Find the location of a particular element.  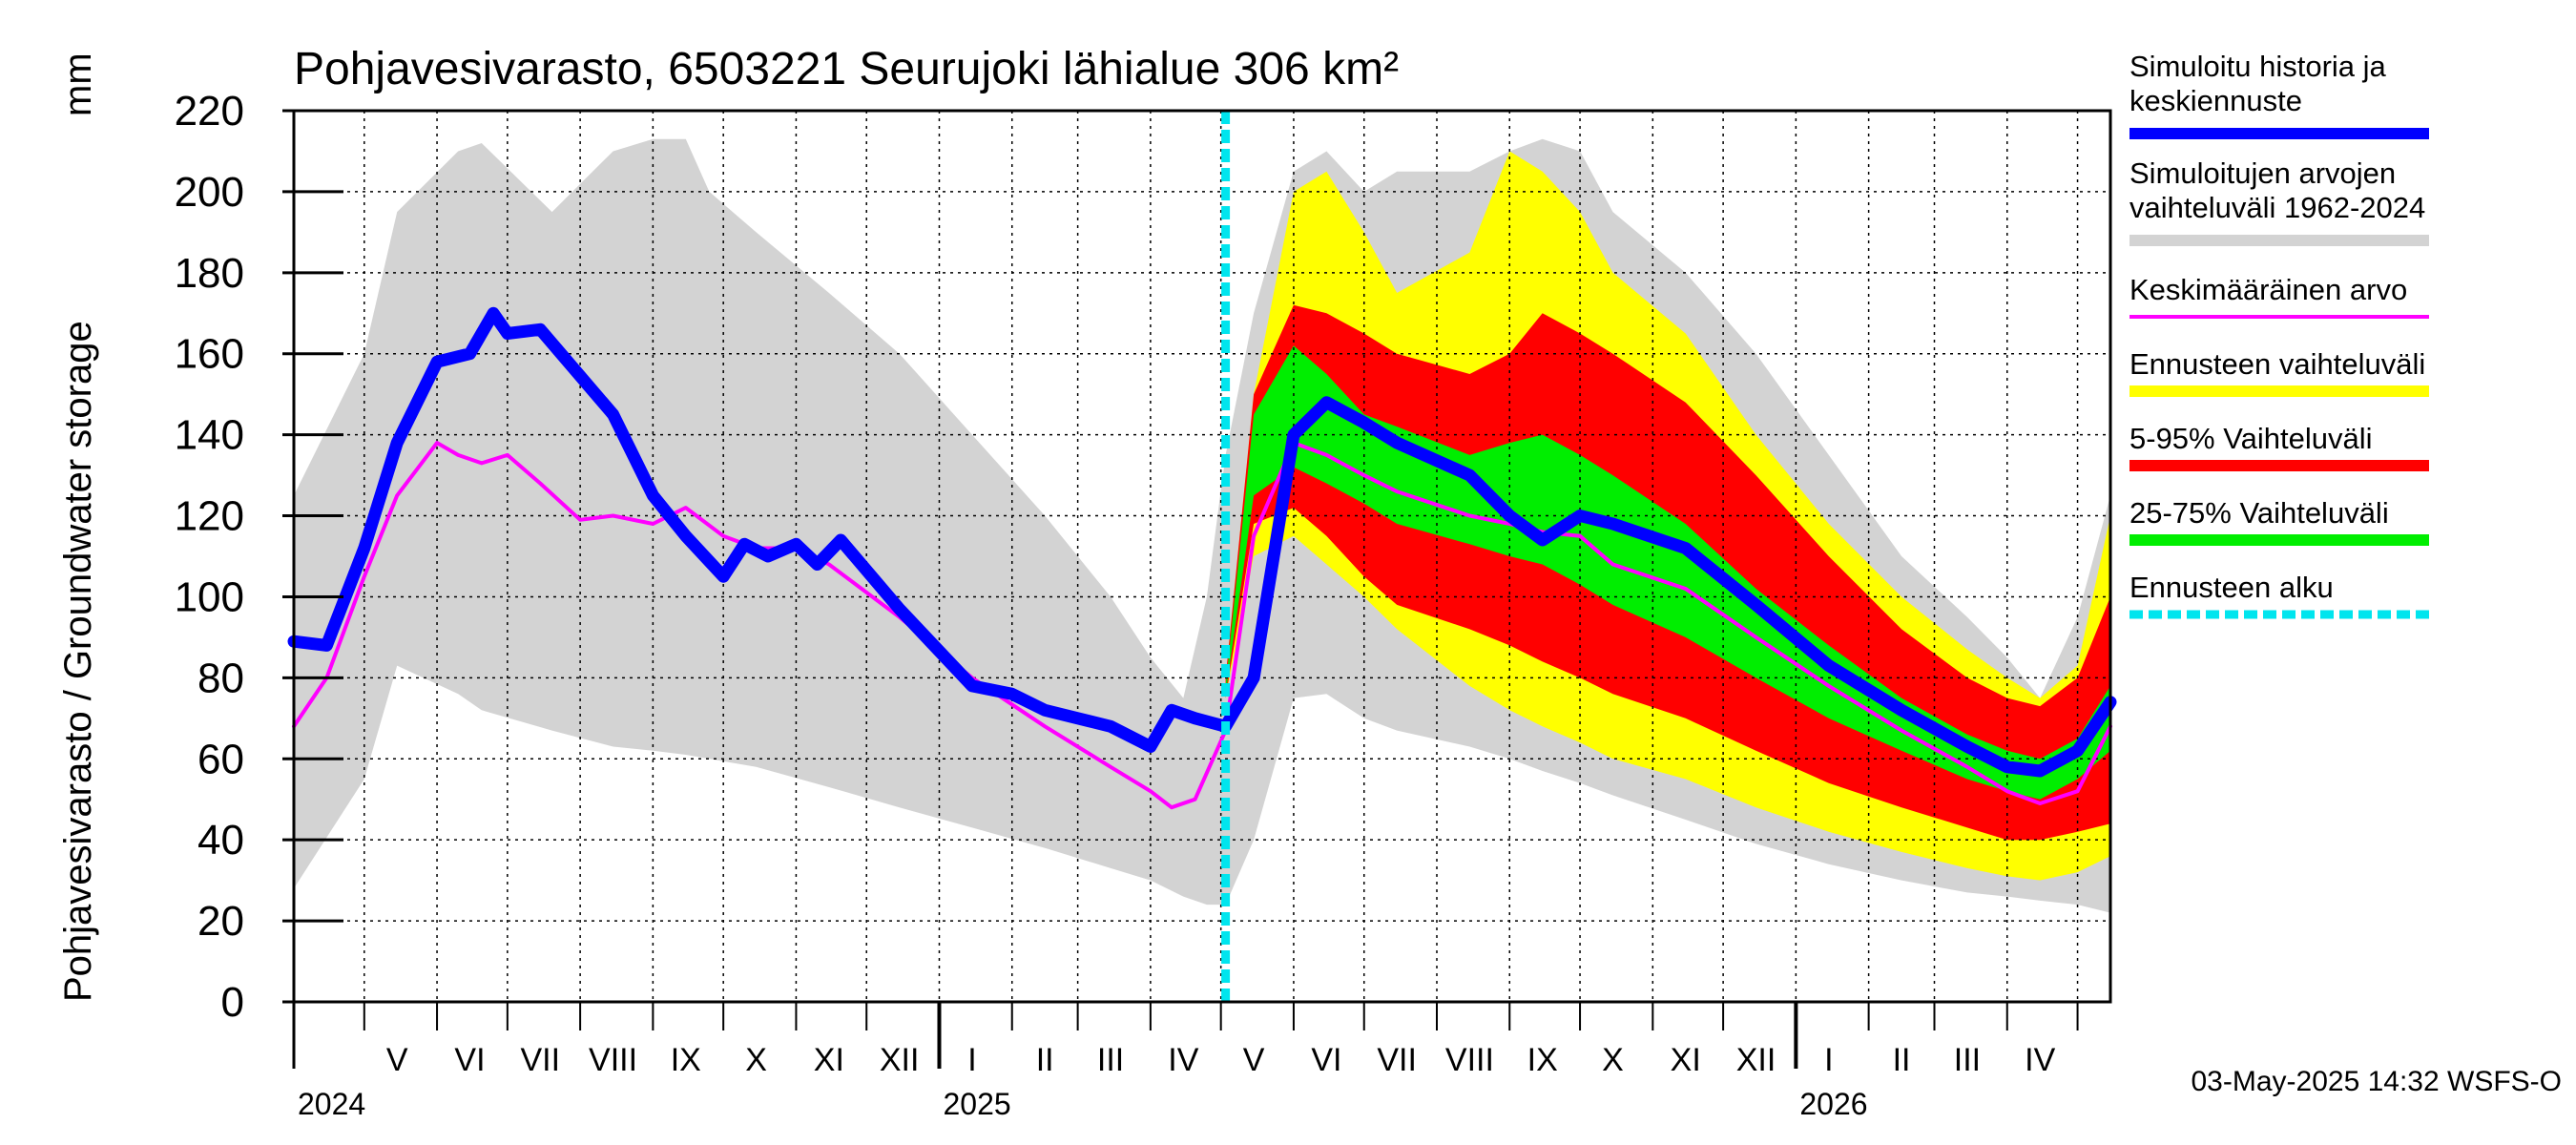

legend-label-0: Simuloitu historia ja keskiennuste is located at coordinates (2258, 83).